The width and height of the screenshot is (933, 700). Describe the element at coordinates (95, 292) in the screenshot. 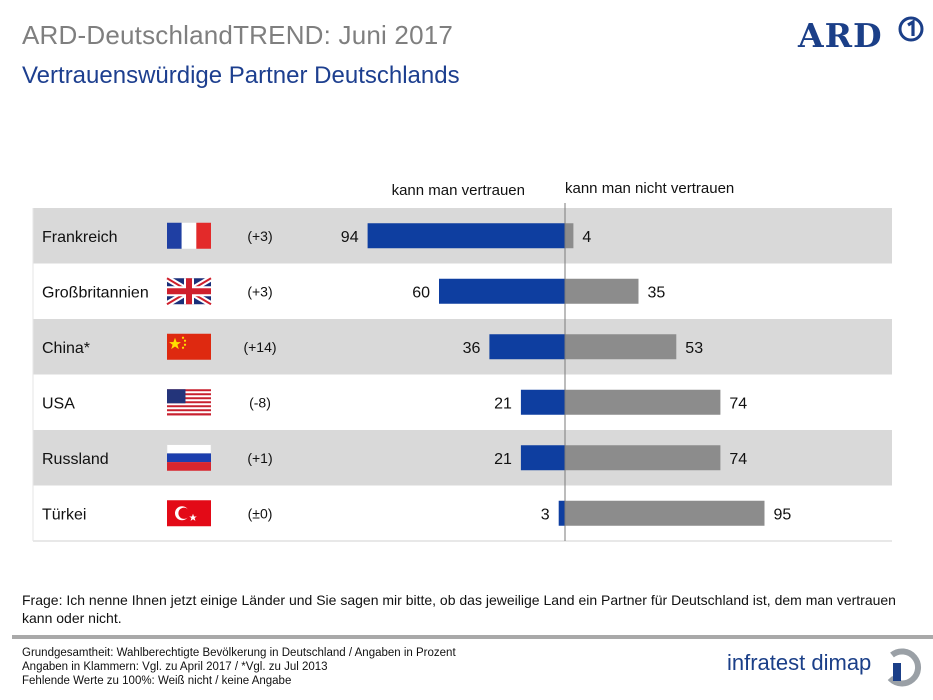

I see `country-label: Großbritannien` at that location.